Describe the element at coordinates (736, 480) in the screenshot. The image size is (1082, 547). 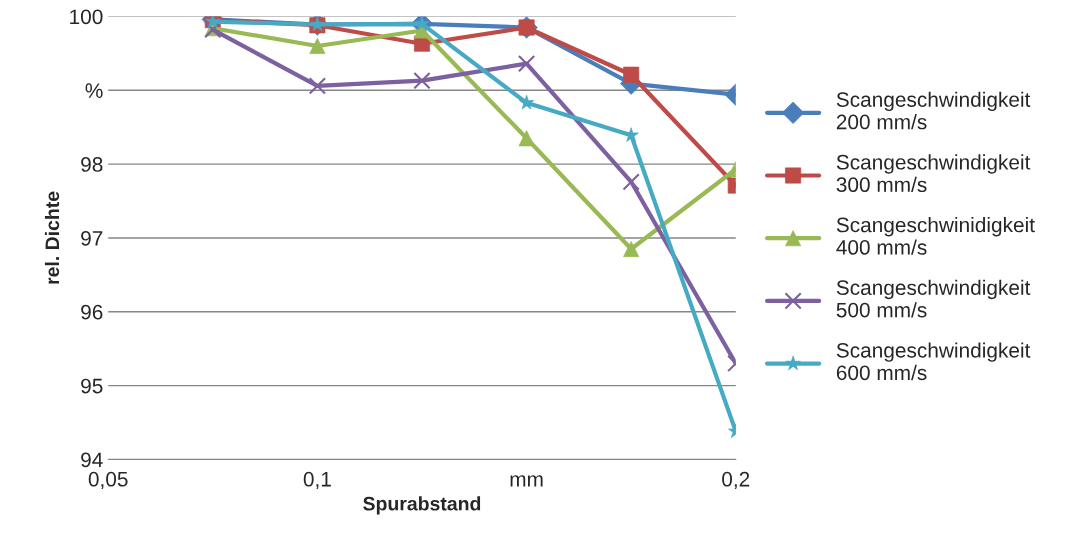
I see `x-tick-label: 0,2` at that location.